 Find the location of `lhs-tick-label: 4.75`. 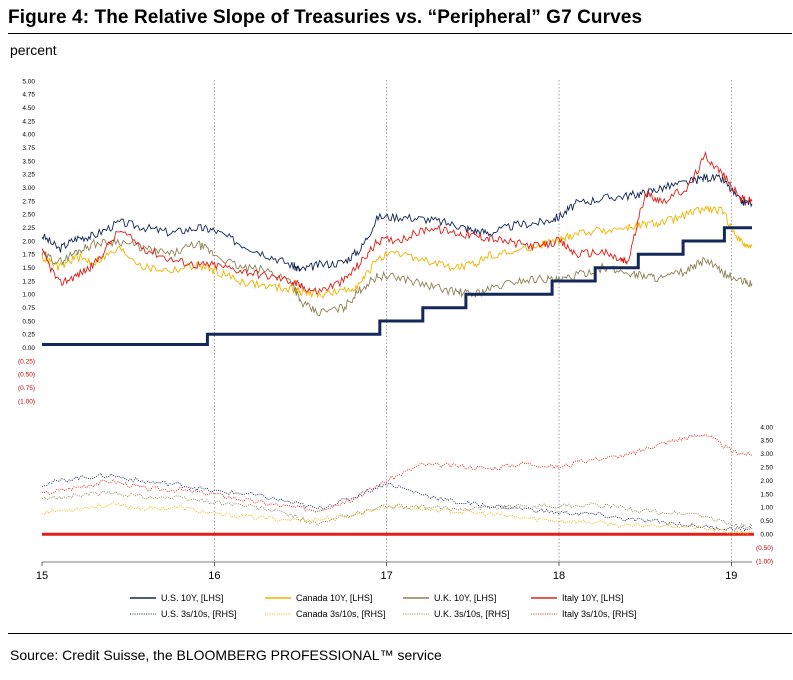

lhs-tick-label: 4.75 is located at coordinates (28, 95).